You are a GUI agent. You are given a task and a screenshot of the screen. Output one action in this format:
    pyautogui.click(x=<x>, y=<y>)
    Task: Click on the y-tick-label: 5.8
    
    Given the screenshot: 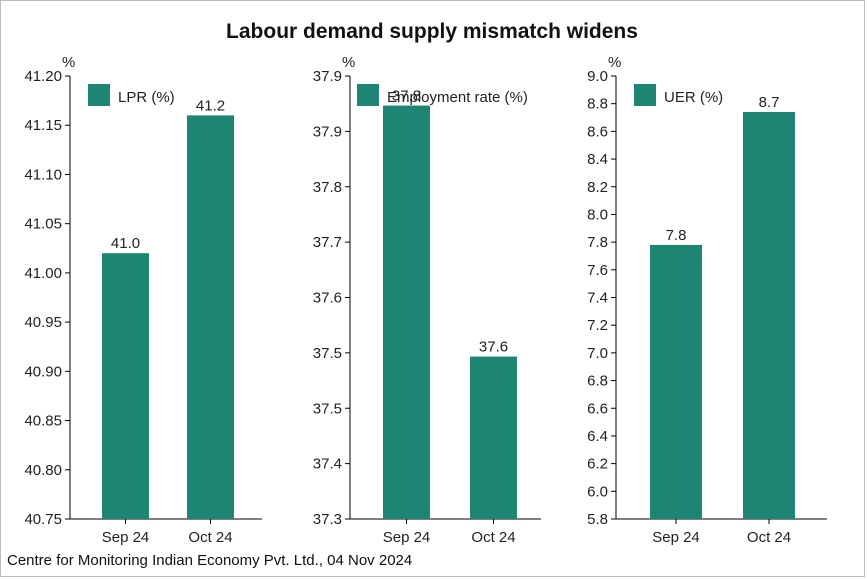 What is the action you would take?
    pyautogui.click(x=597, y=519)
    